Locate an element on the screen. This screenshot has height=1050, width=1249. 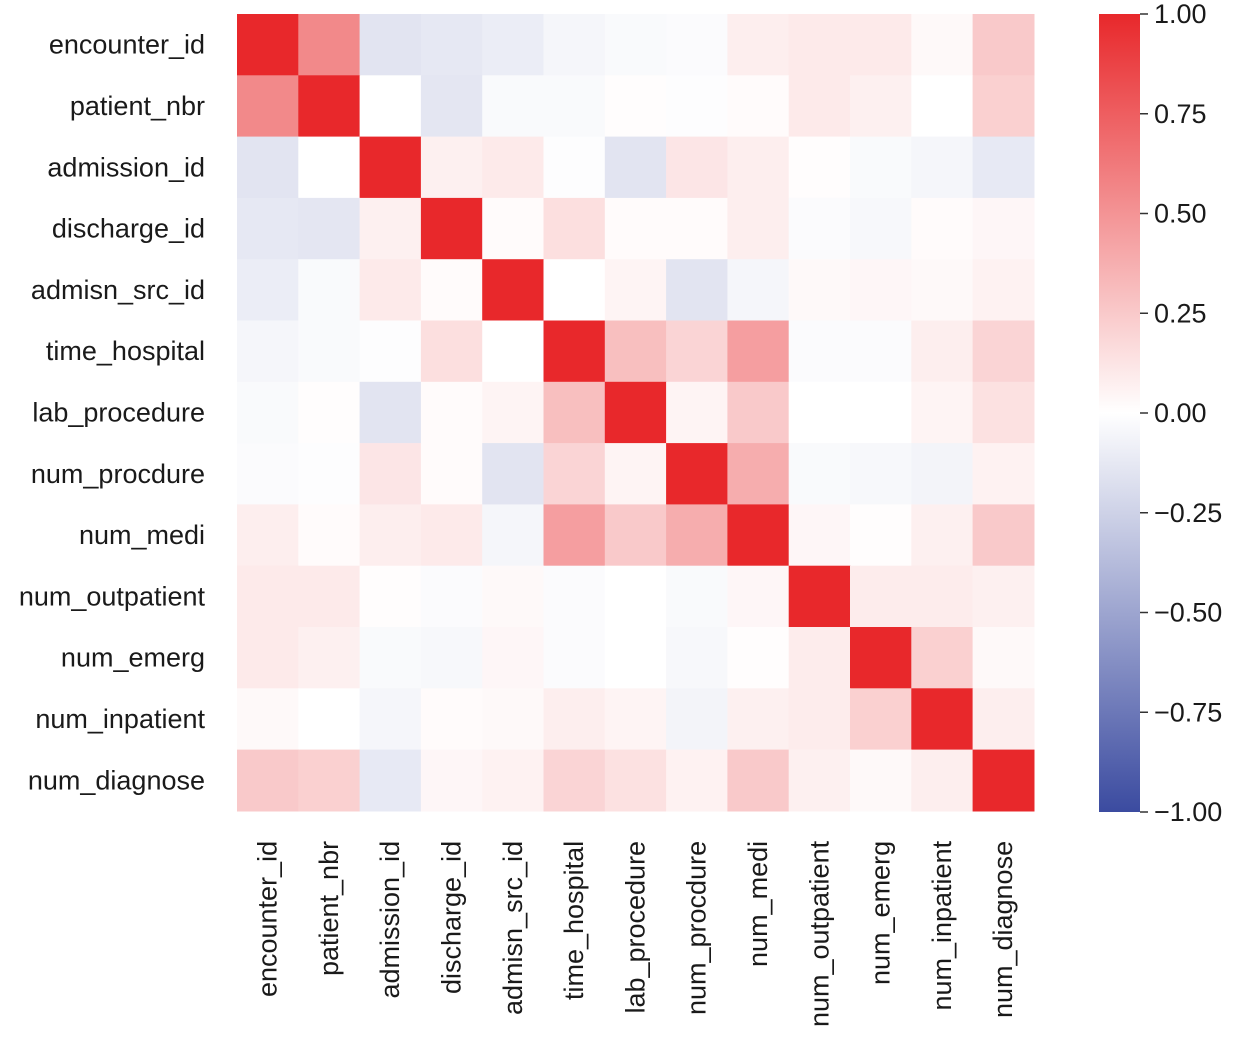
heatmap-cell-admisn_src_id-discharge_id is located at coordinates (451, 290).